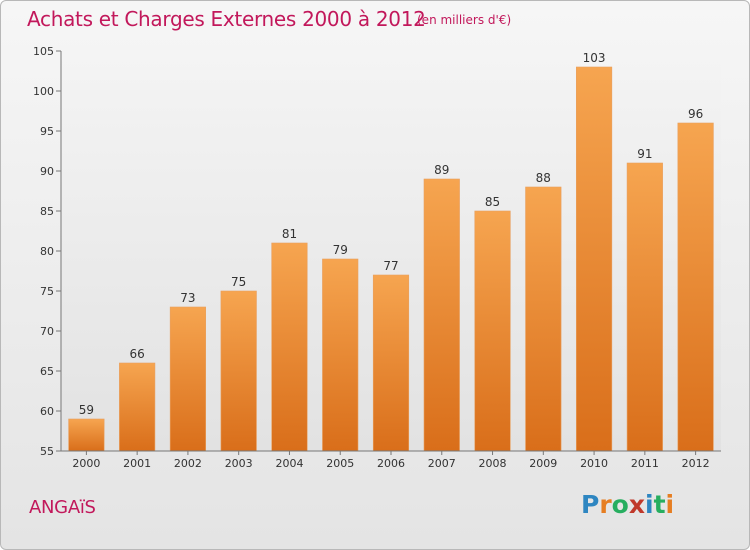  I want to click on value-label-2006: 77, so click(390, 266).